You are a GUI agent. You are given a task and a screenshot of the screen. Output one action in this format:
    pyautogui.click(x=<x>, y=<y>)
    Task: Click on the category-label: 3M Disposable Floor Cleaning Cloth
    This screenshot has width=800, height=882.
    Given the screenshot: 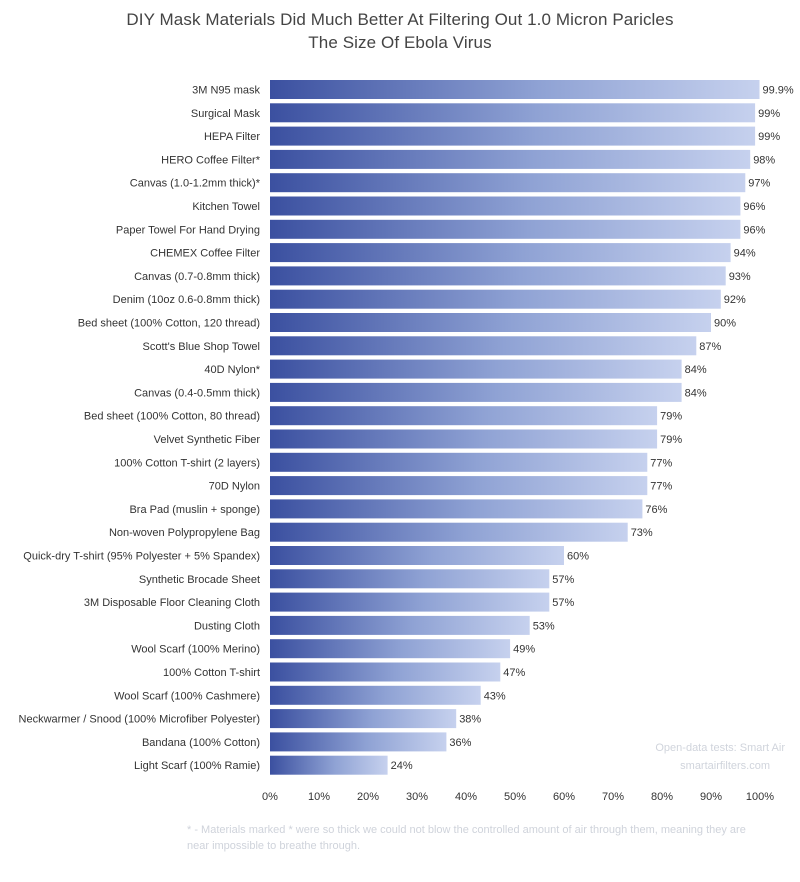 What is the action you would take?
    pyautogui.click(x=172, y=603)
    